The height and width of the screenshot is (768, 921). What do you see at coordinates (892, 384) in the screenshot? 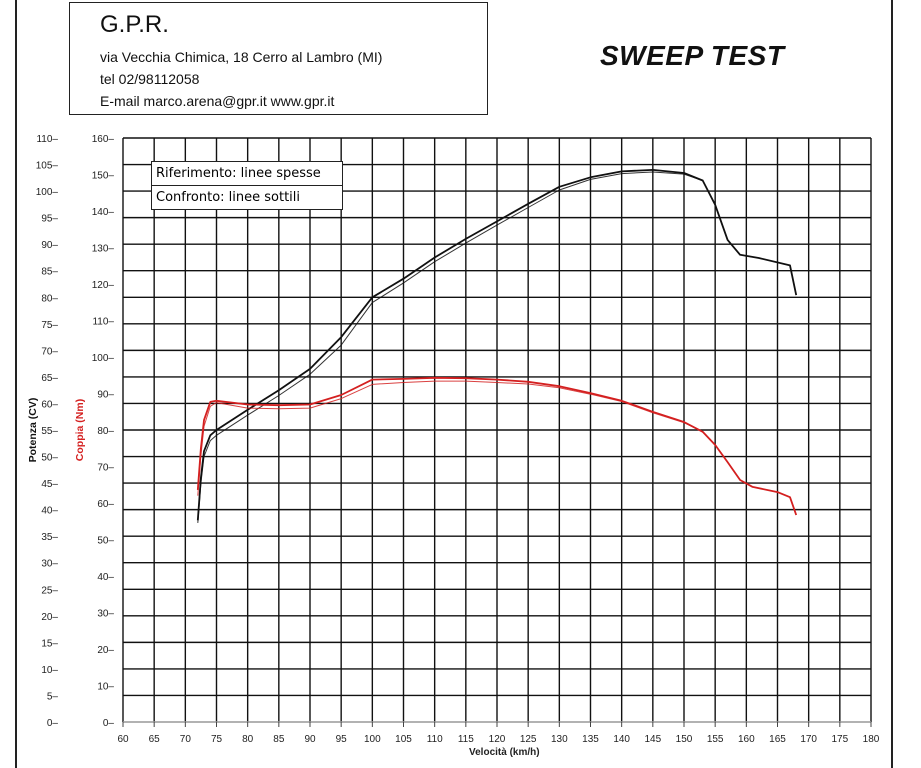
I see `page-frame-right` at bounding box center [892, 384].